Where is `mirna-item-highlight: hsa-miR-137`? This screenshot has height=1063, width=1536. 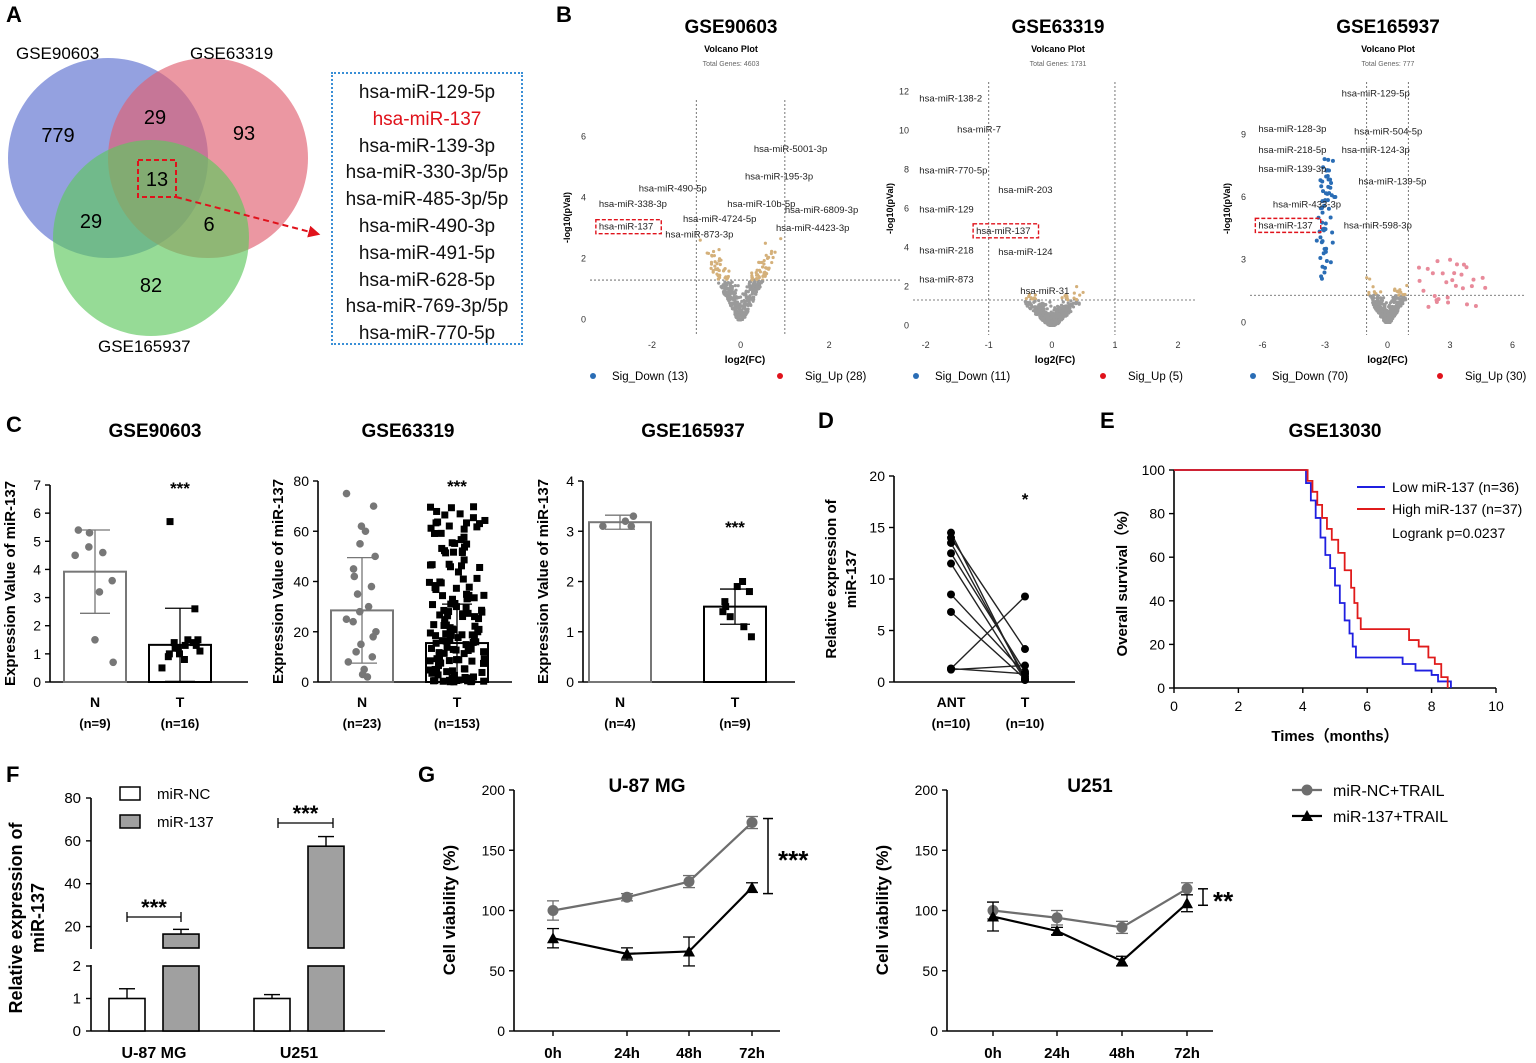
mirna-item-highlight: hsa-miR-137 is located at coordinates (427, 119).